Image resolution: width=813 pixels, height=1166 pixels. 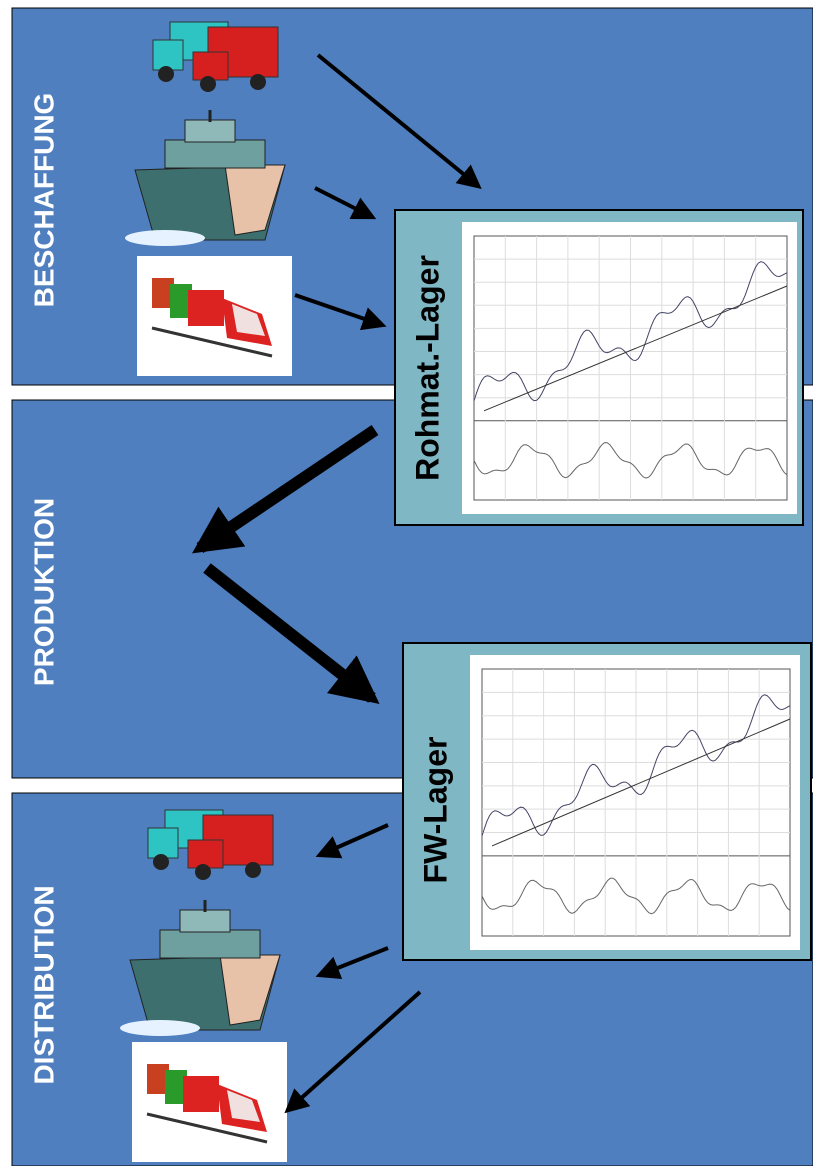 I want to click on store-label: FW-Lager, so click(x=435, y=810).